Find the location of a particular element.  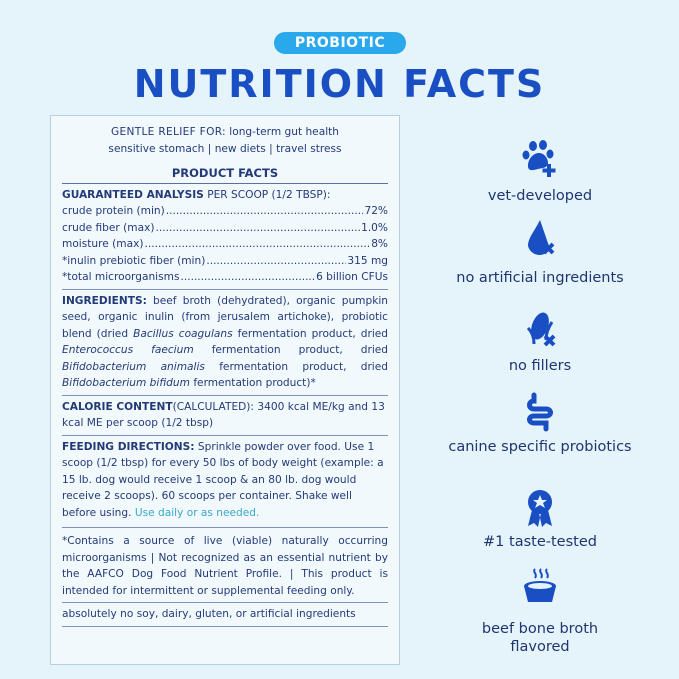

analysis-row: moisture (max) 8% is located at coordinates (225, 244).